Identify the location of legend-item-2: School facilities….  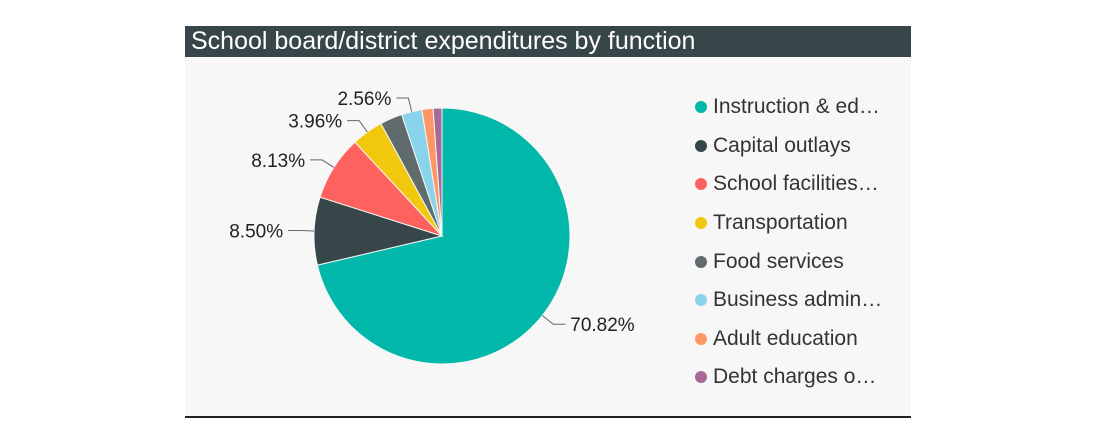
(800, 184).